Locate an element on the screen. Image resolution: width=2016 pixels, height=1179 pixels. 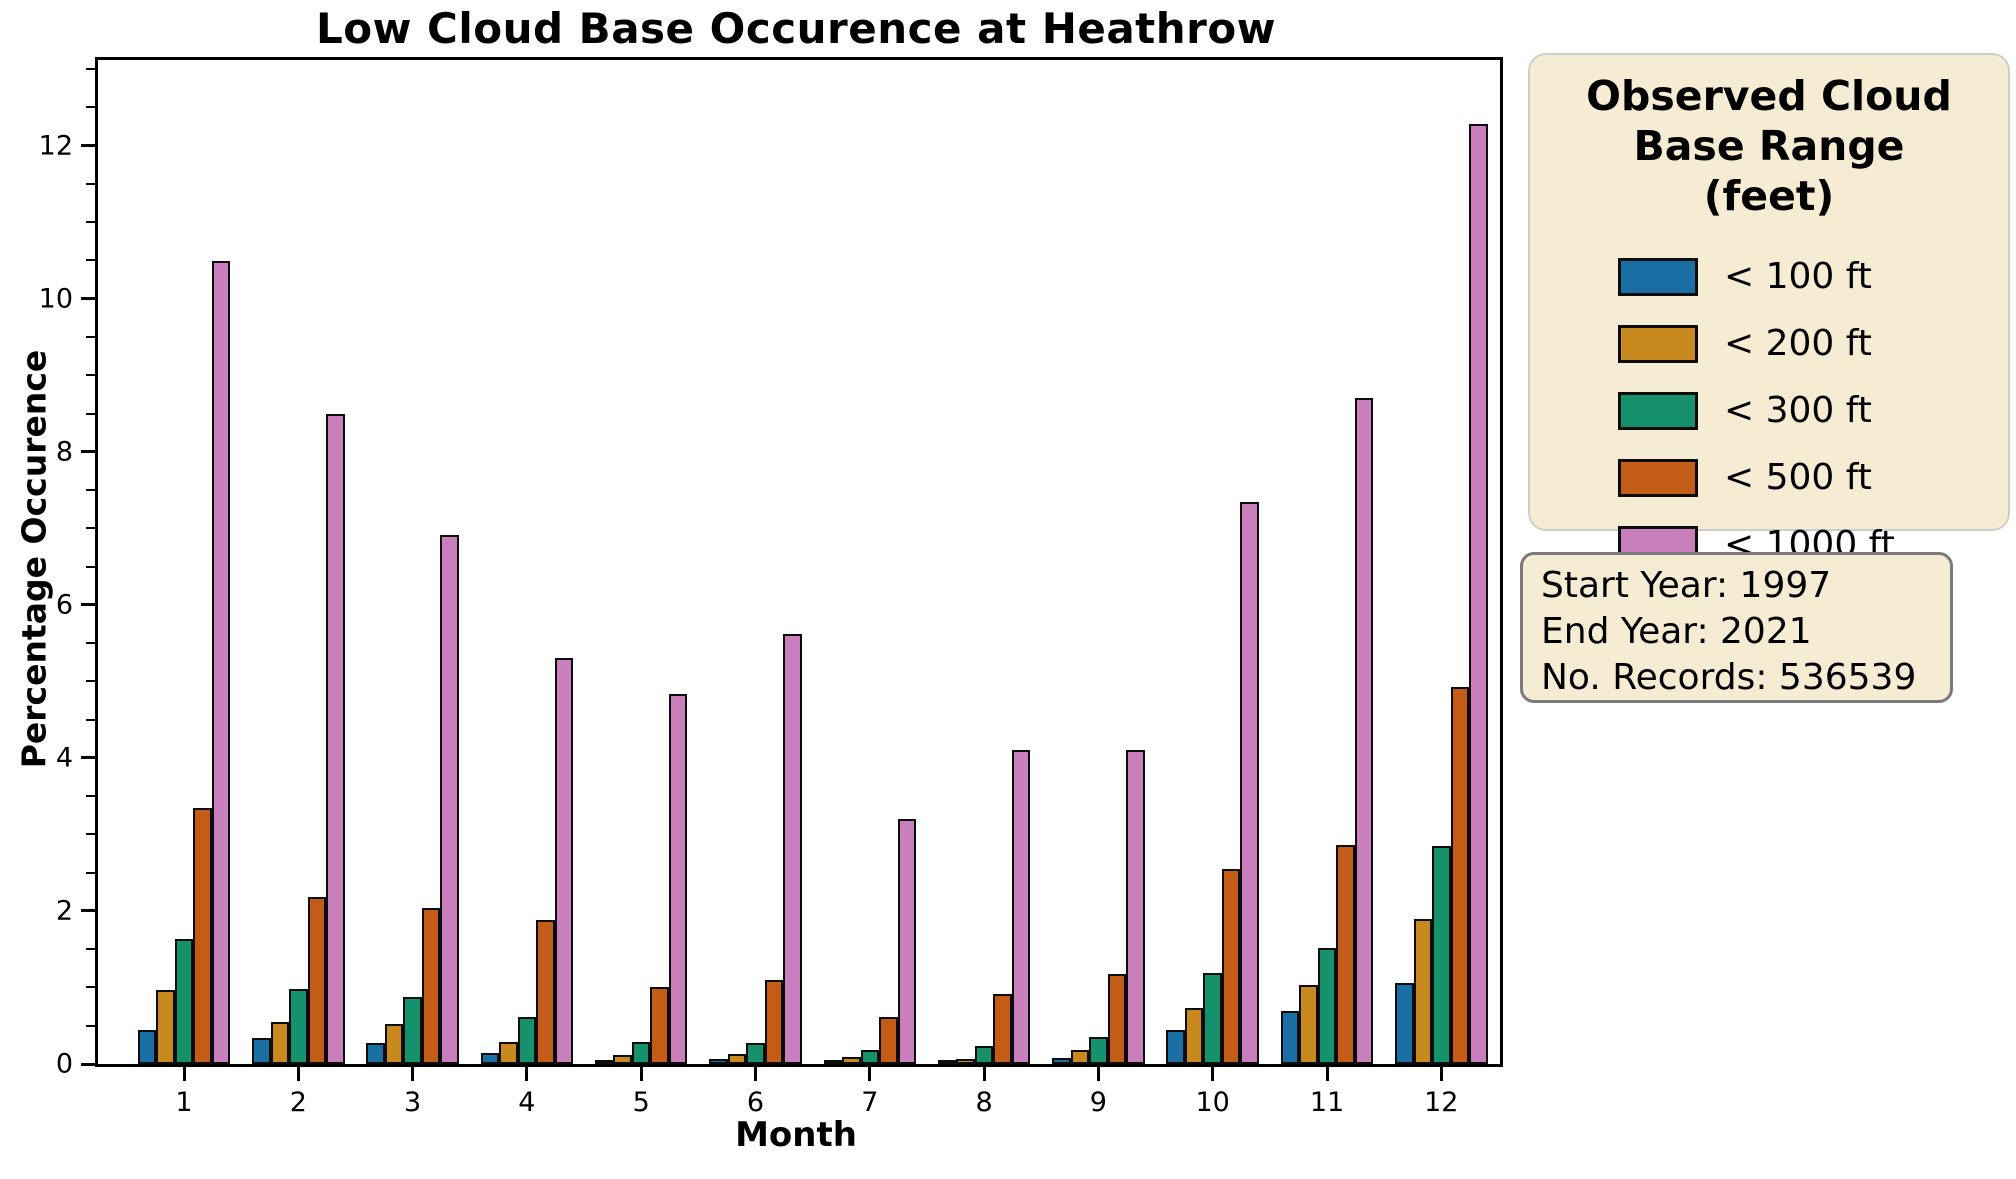
bar-month5-lt-1000ft is located at coordinates (678, 878).